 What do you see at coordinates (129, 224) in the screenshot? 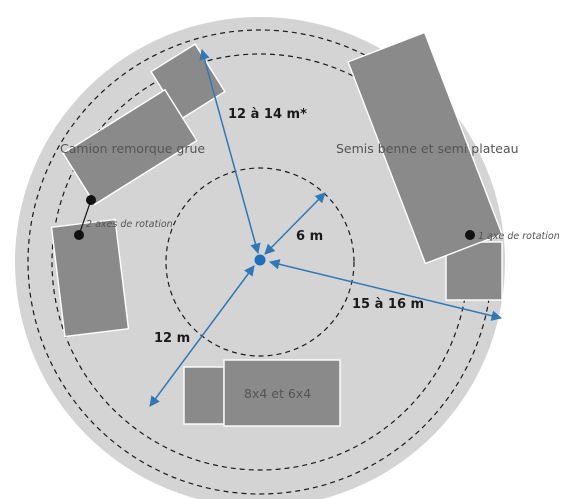
I see `two-axes-label: 2 axes de rotation` at bounding box center [129, 224].